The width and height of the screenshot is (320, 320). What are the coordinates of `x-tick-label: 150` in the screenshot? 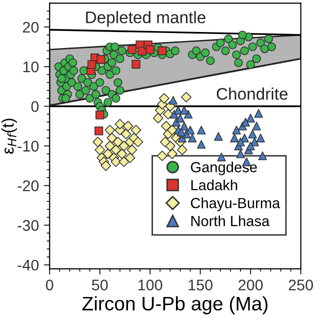 It's located at (200, 285).